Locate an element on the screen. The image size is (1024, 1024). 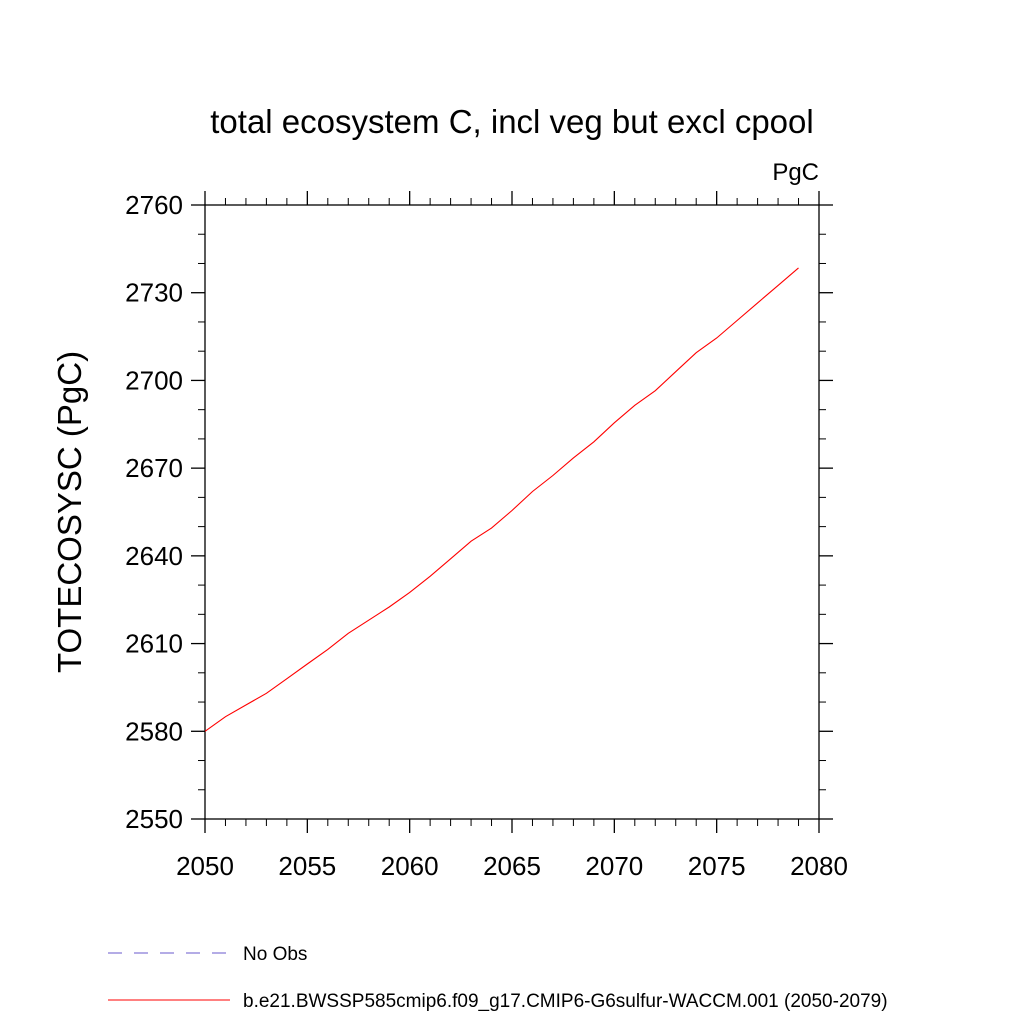
y-tick-label: 2580 is located at coordinates (154, 731).